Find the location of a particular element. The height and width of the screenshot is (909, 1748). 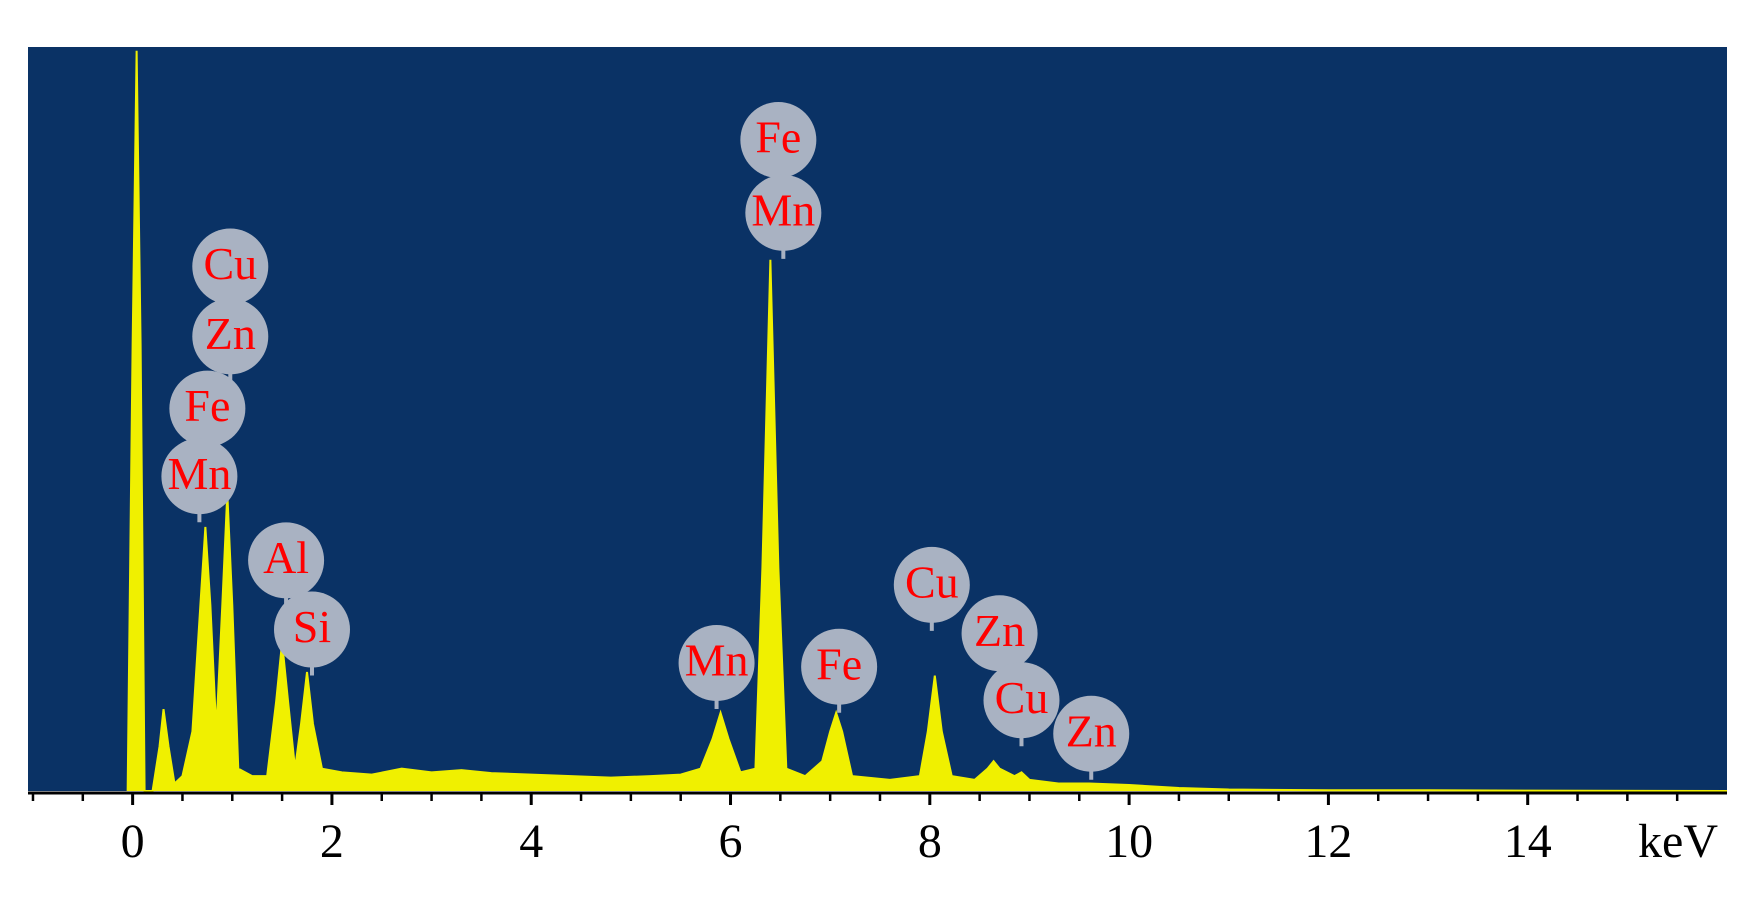

x-tick-label: 2 is located at coordinates (332, 841).